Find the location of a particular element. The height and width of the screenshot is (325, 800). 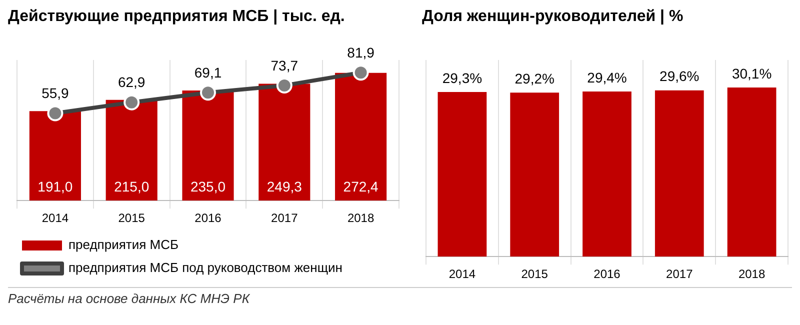

data-label: 29,4% is located at coordinates (607, 77).